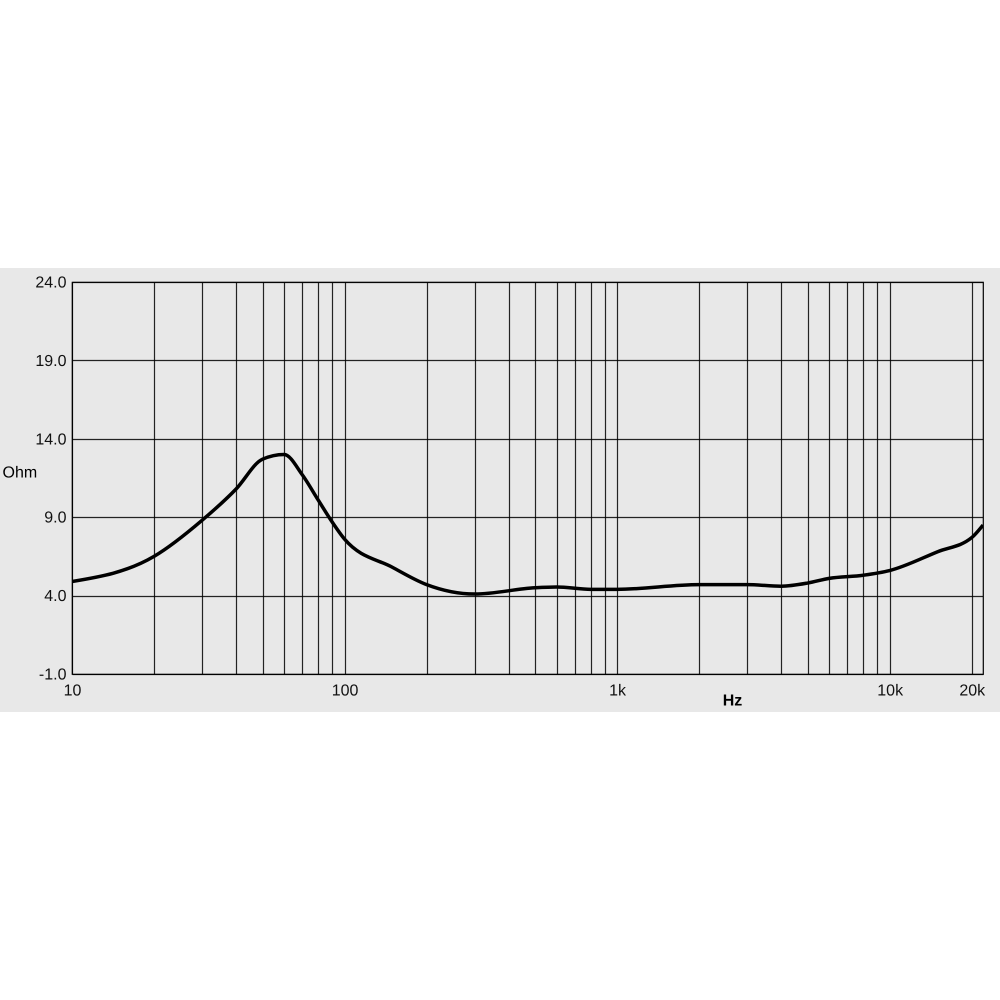 Image resolution: width=1000 pixels, height=1000 pixels. Describe the element at coordinates (732, 701) in the screenshot. I see `x-axis-title: Hz` at that location.